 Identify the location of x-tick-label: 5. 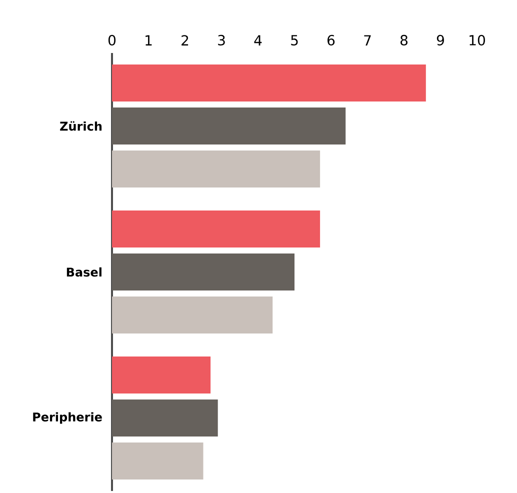
(294, 40).